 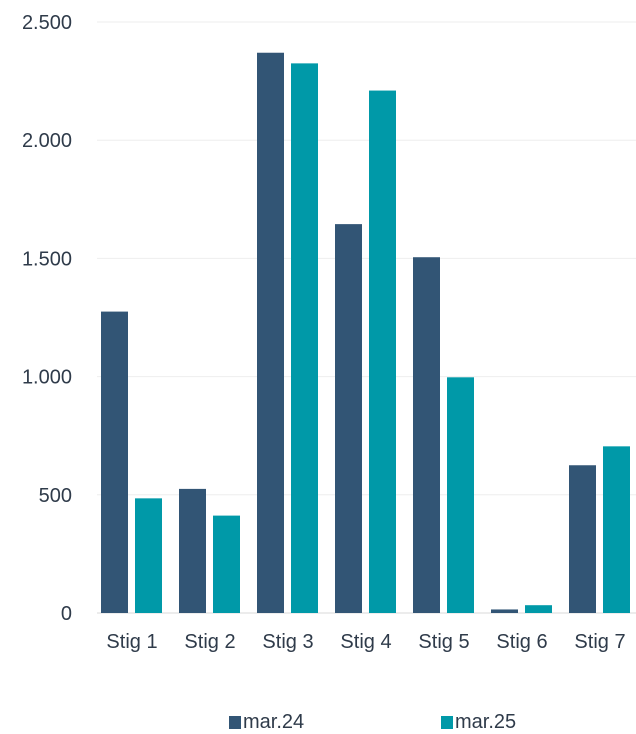 What do you see at coordinates (287, 642) in the screenshot?
I see `x-tick-label: Stig 3` at bounding box center [287, 642].